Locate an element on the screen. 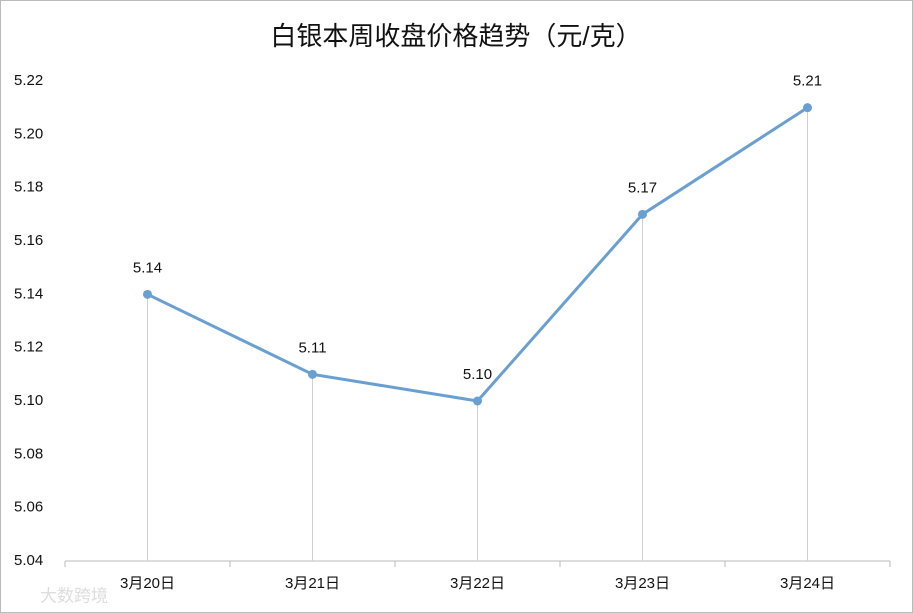 This screenshot has height=613, width=913. watermark: 大数跨境 is located at coordinates (74, 595).